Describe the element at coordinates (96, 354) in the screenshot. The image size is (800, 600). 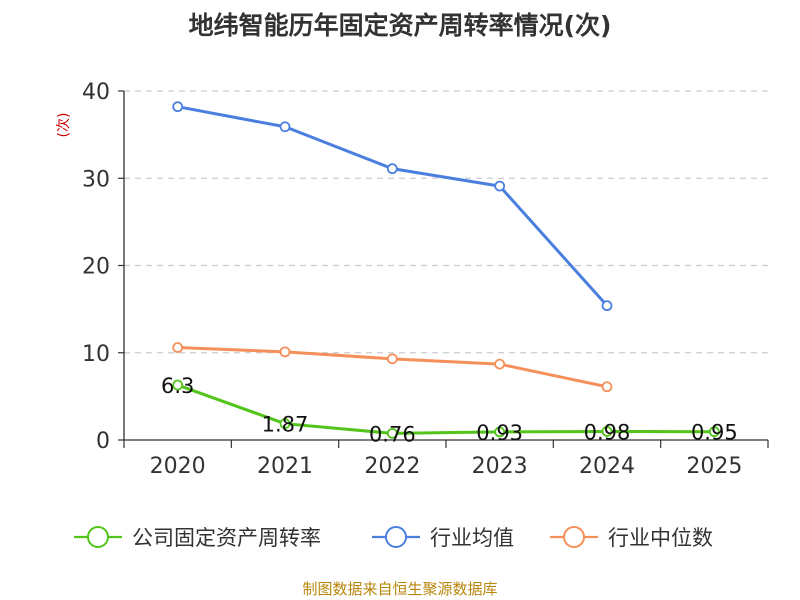
I see `y-tick-label: 10` at that location.